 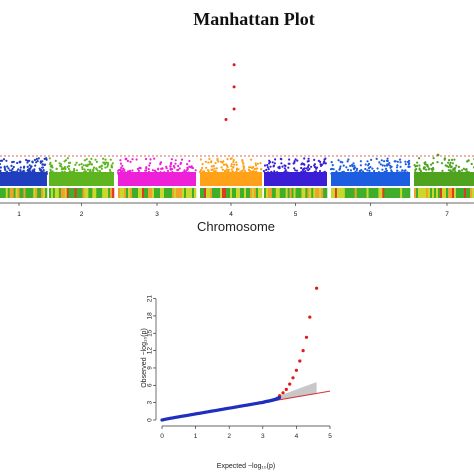 I want to click on peak-point, so click(x=234, y=65).